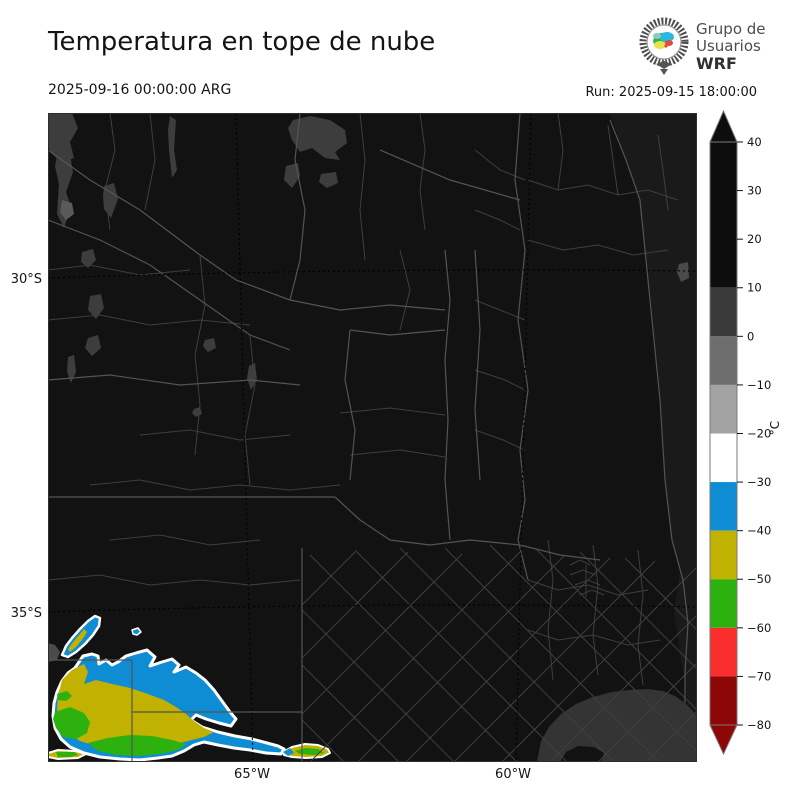  What do you see at coordinates (759, 482) in the screenshot?
I see `colorbar-tick-label: −30` at bounding box center [759, 482].